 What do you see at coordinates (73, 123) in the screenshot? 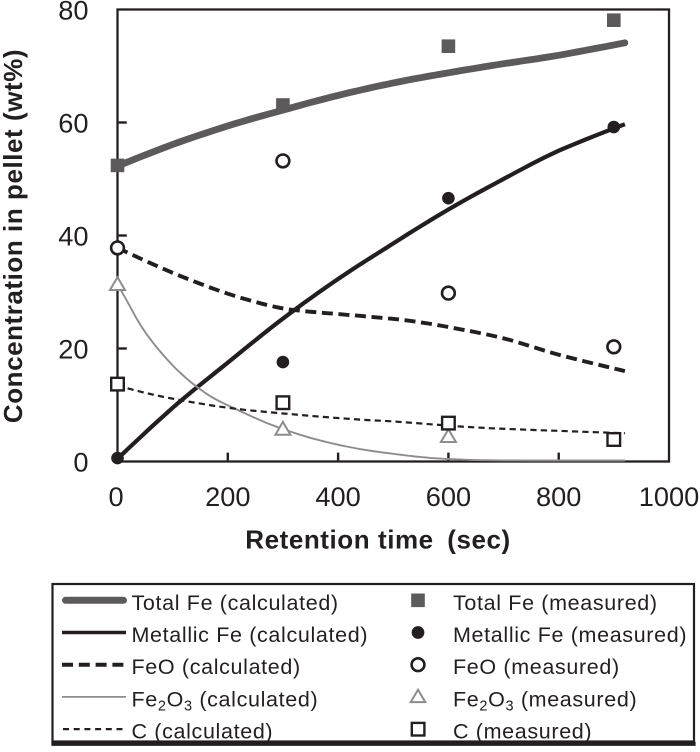
I see `svg-text: 60` at bounding box center [73, 123].